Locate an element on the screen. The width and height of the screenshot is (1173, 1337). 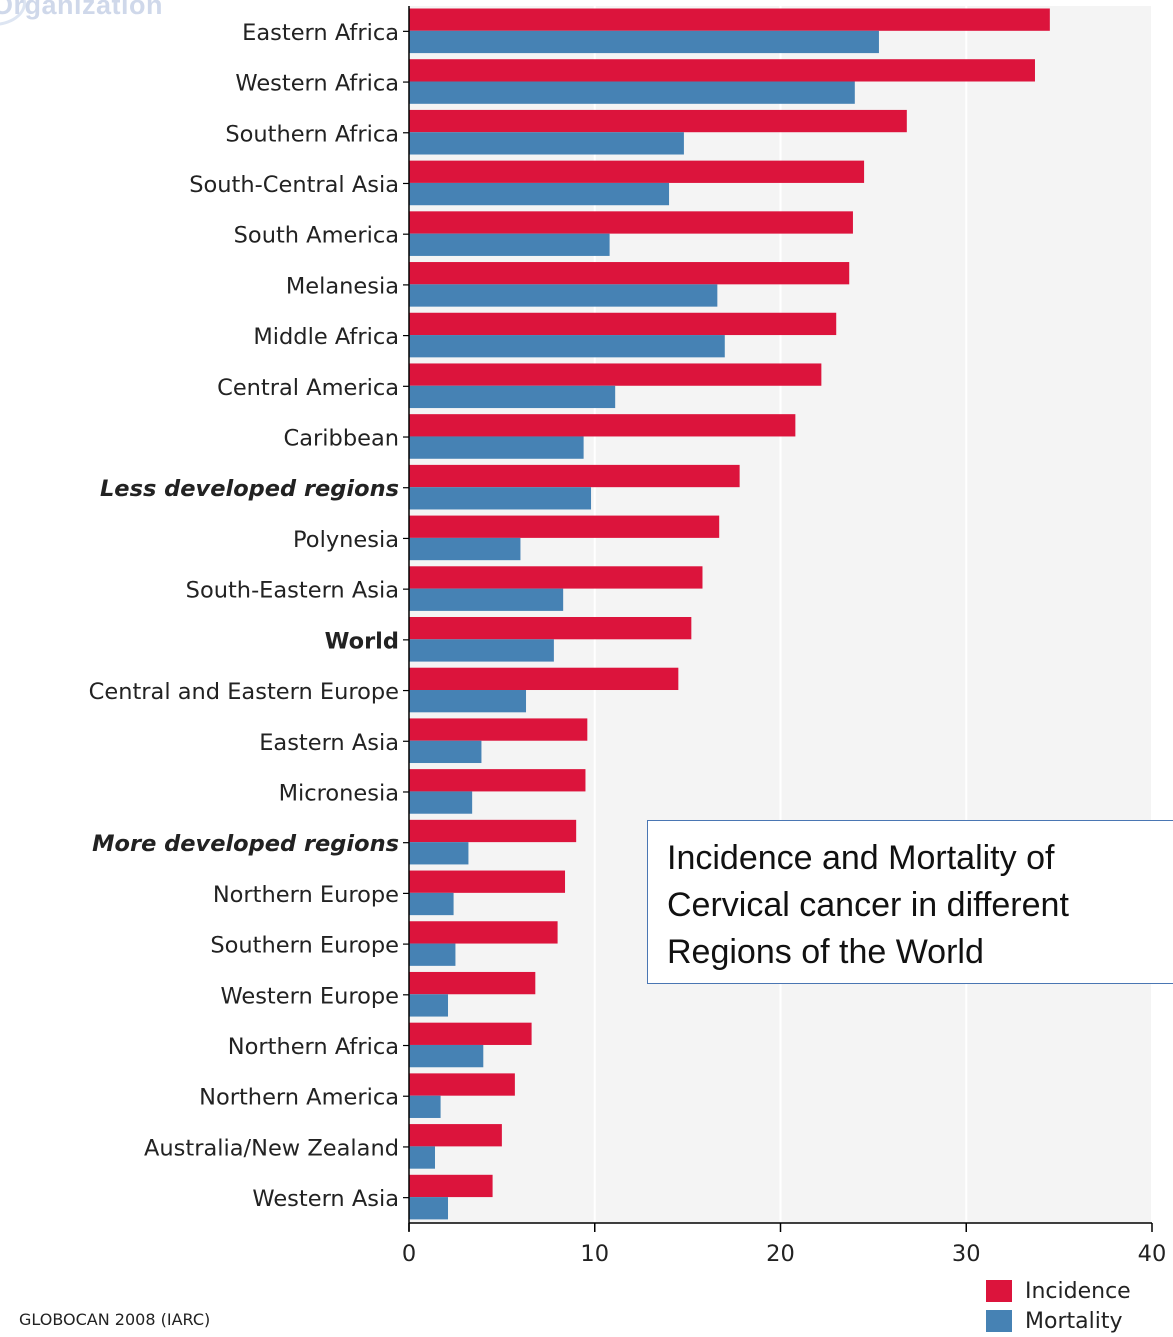
legend-swatch-incidence is located at coordinates (999, 1291).